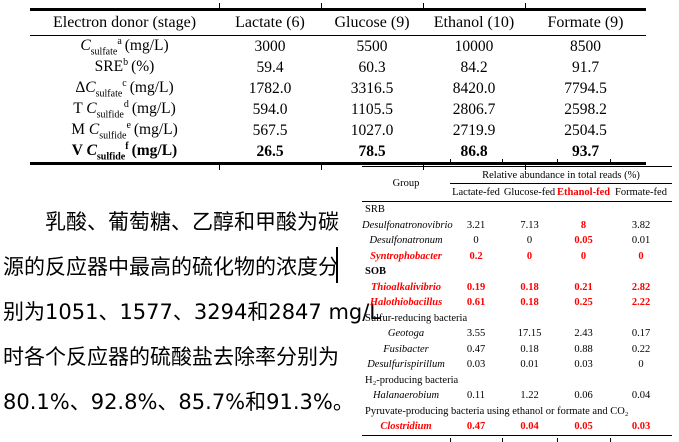  What do you see at coordinates (474, 130) in the screenshot?
I see `value-cell: 2719.9` at bounding box center [474, 130].